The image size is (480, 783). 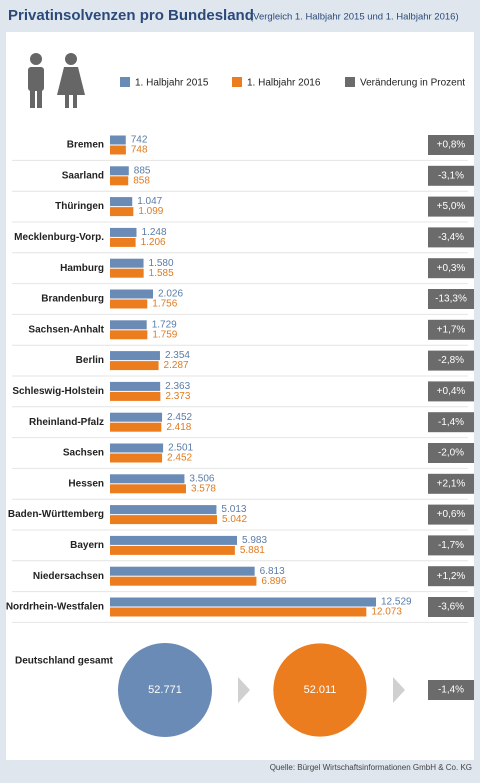 I want to click on category-label: Thüringen, so click(x=79, y=206).